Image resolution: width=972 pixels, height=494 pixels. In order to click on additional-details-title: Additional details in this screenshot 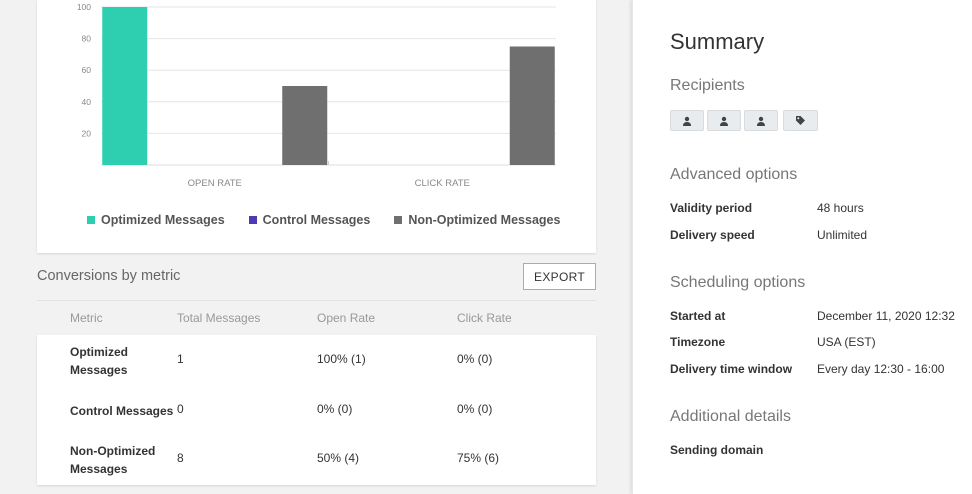, I will do `click(730, 416)`.